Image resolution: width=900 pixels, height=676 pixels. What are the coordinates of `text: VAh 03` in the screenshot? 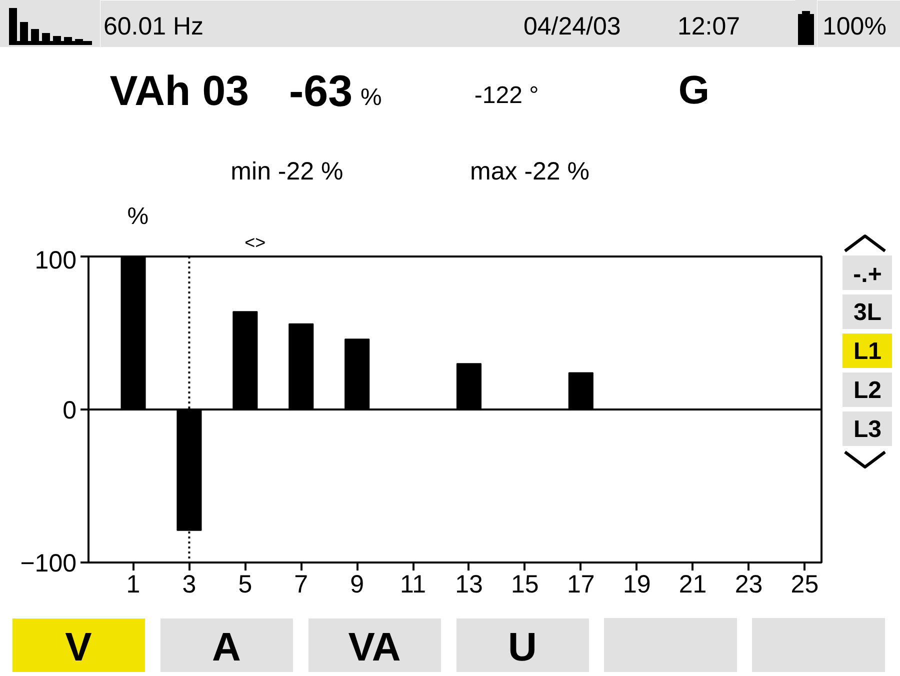 It's located at (179, 90).